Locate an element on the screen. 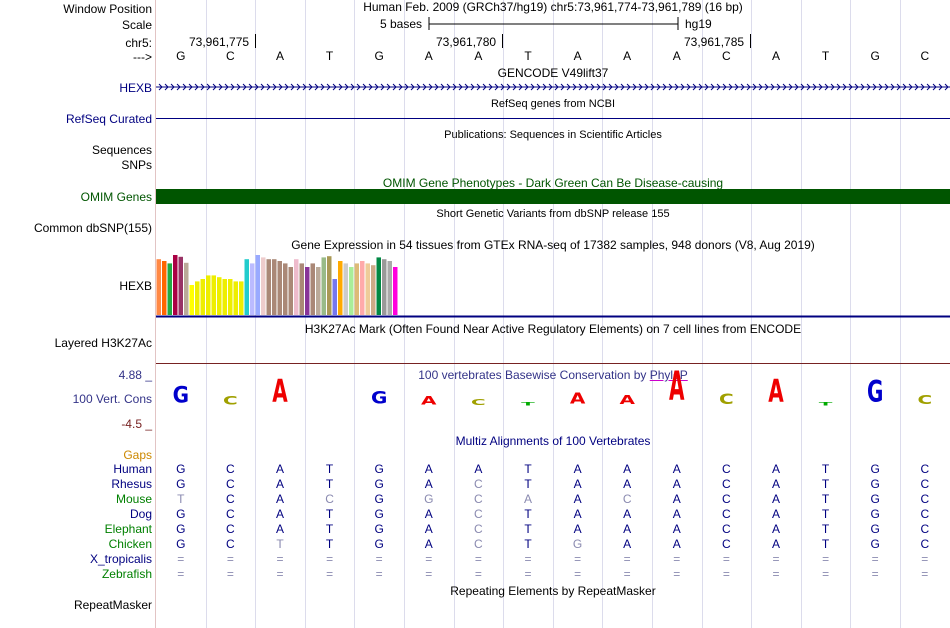 The width and height of the screenshot is (950, 628). gencode-gene-feature is located at coordinates (553, 87).